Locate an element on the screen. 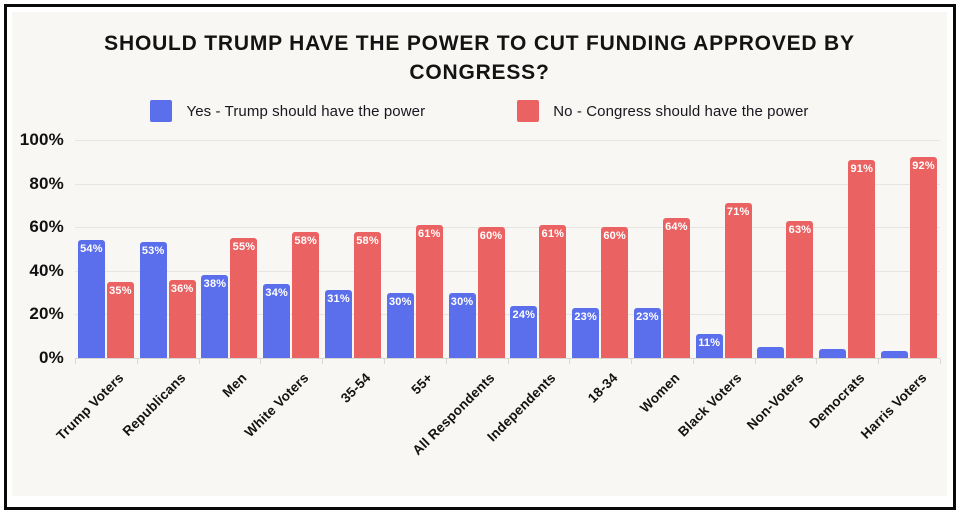 The width and height of the screenshot is (960, 514). bar-value-label: 31% is located at coordinates (338, 299).